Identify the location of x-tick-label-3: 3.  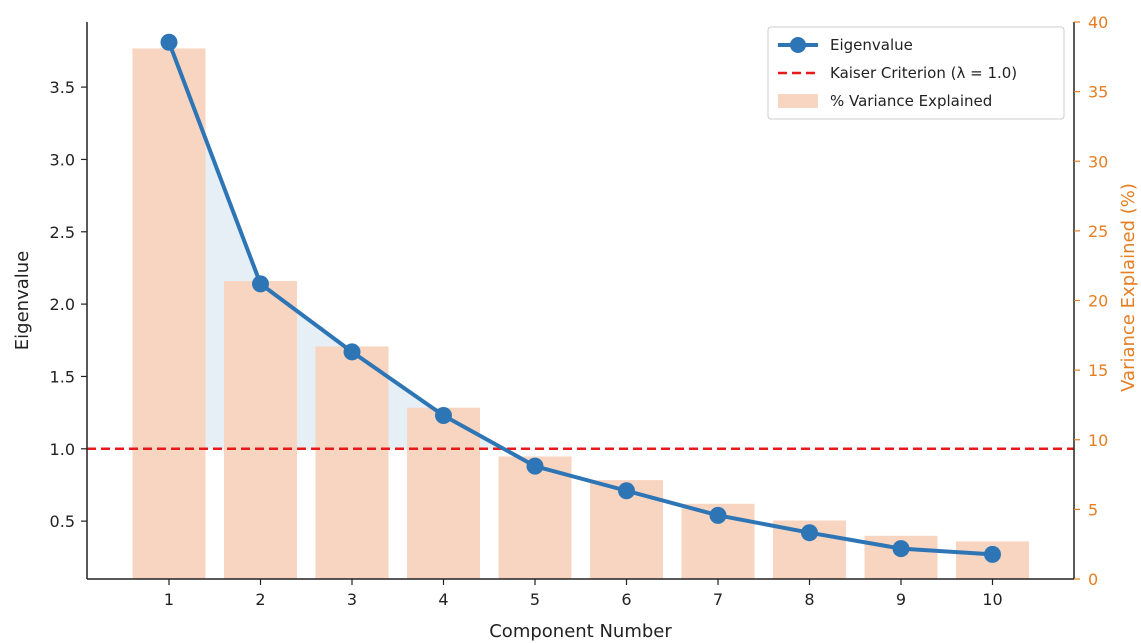
(352, 599).